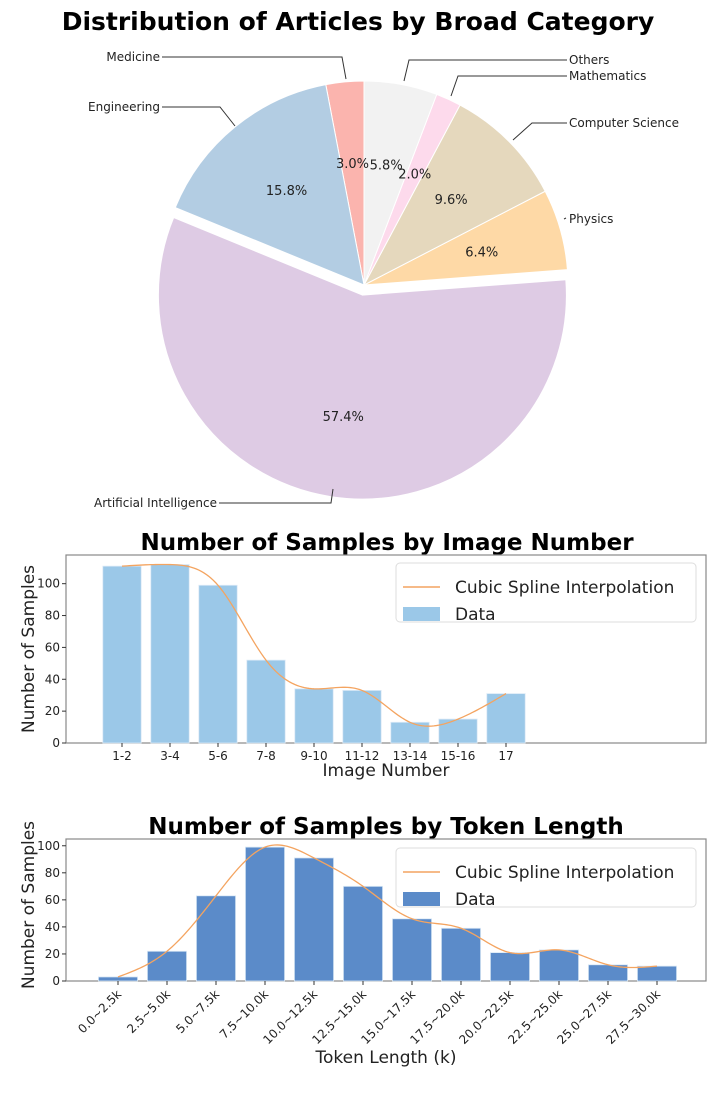  I want to click on pie-pct-others: 5.8%, so click(386, 166).